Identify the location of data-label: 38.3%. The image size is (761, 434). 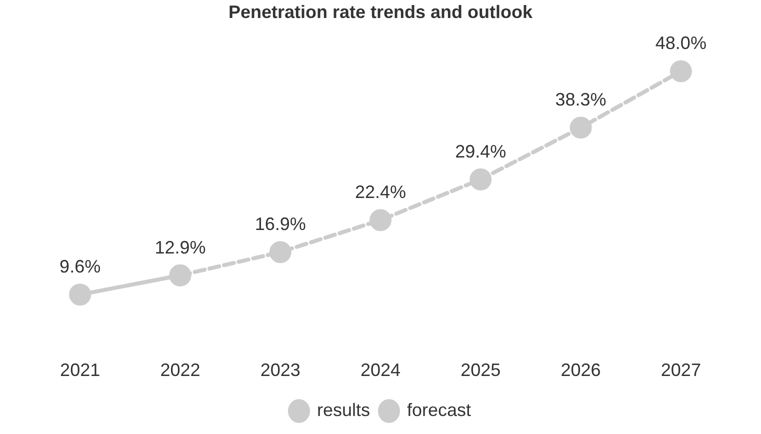
(580, 100).